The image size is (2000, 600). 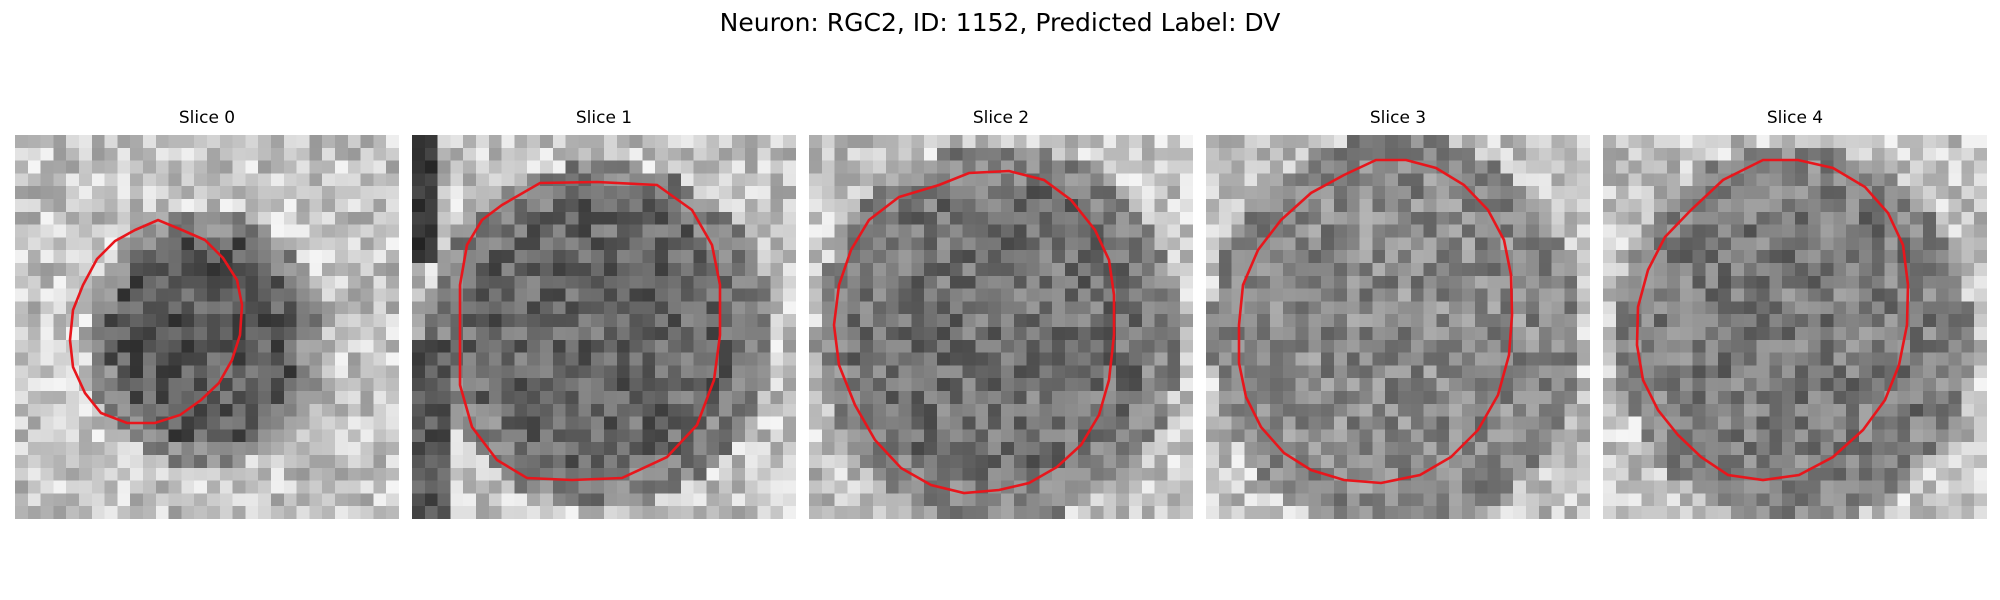 I want to click on segmentation-contour, so click(x=1772, y=320).